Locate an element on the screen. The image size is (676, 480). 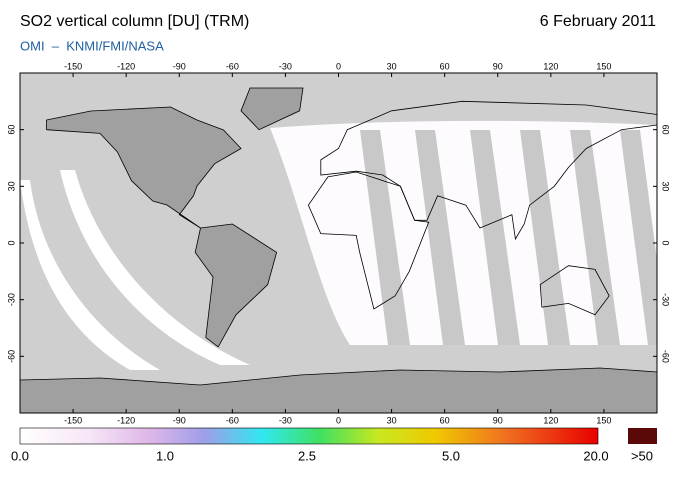
colorbar-label: 0.0 is located at coordinates (20, 455).